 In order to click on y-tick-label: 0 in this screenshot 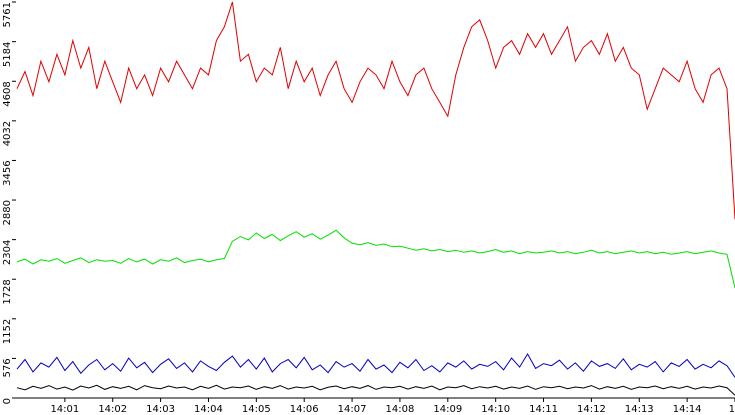, I will do `click(7, 401)`.